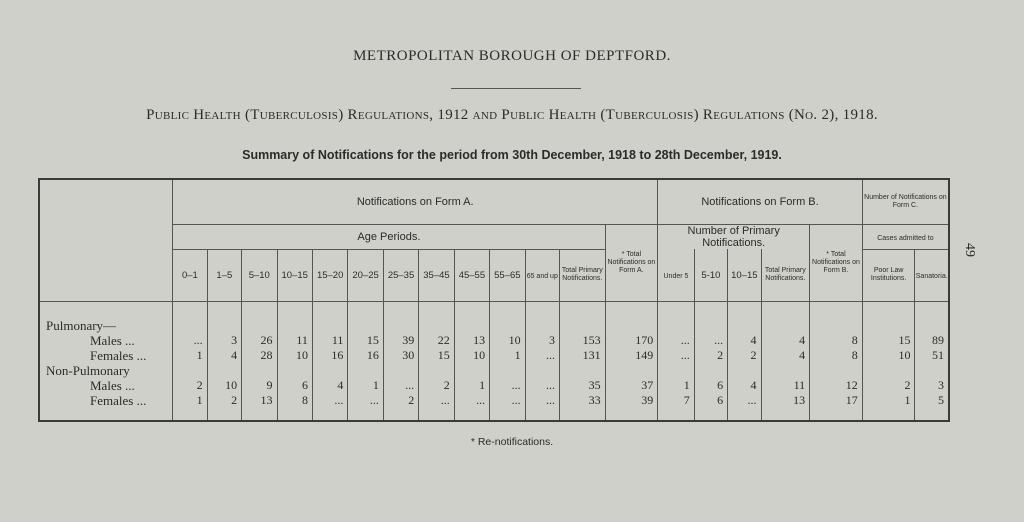 This screenshot has height=522, width=1024. Describe the element at coordinates (415, 201) in the screenshot. I see `form-a-group-header: Notifications on Form A.` at that location.